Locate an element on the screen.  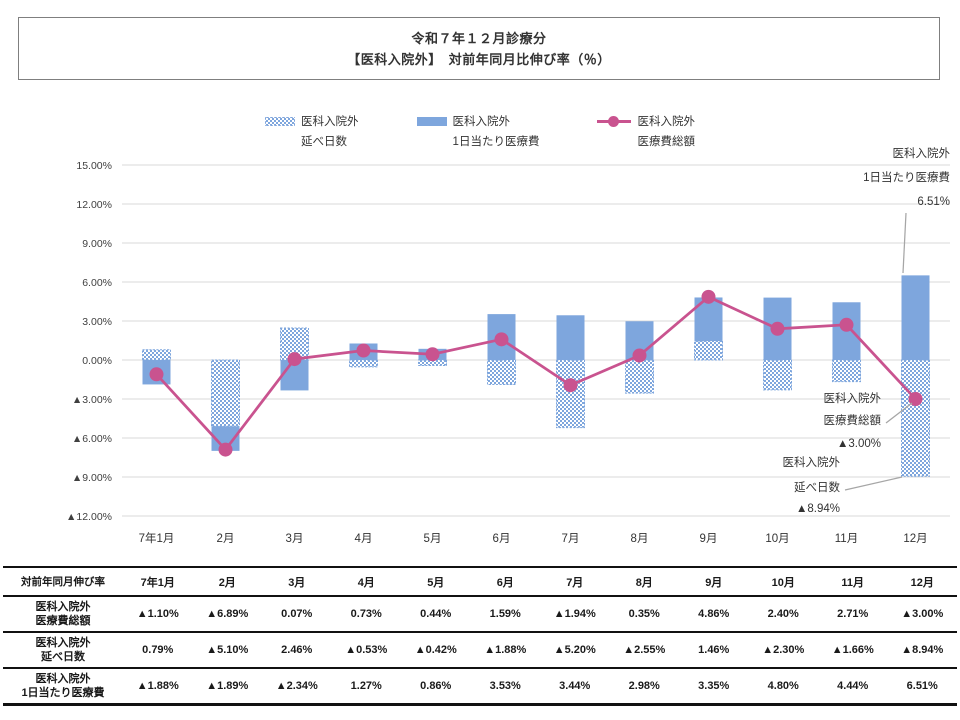
table-cell: 6.51% is located at coordinates (922, 685).